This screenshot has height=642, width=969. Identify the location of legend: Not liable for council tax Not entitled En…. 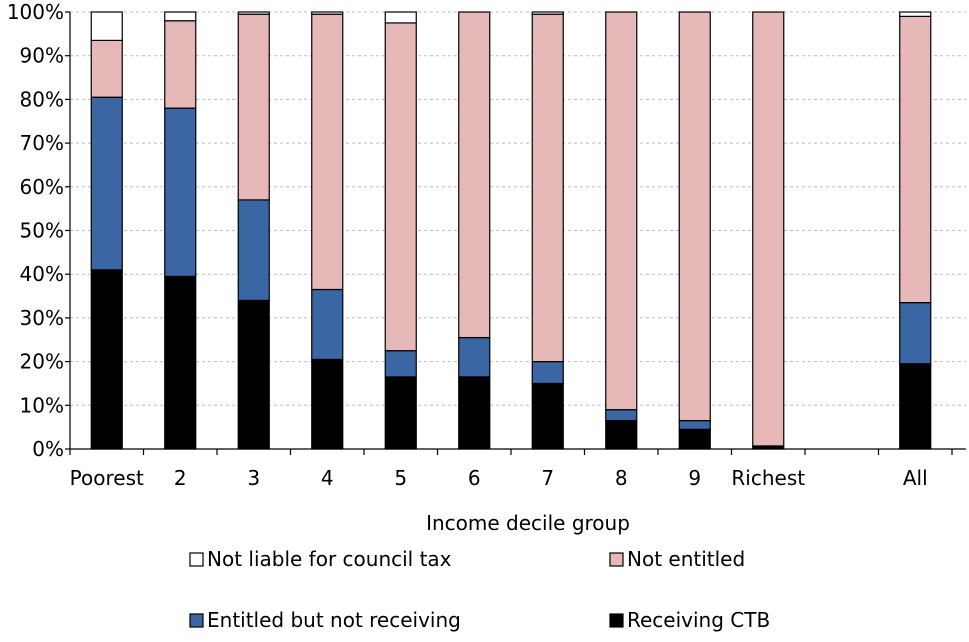
(479, 589).